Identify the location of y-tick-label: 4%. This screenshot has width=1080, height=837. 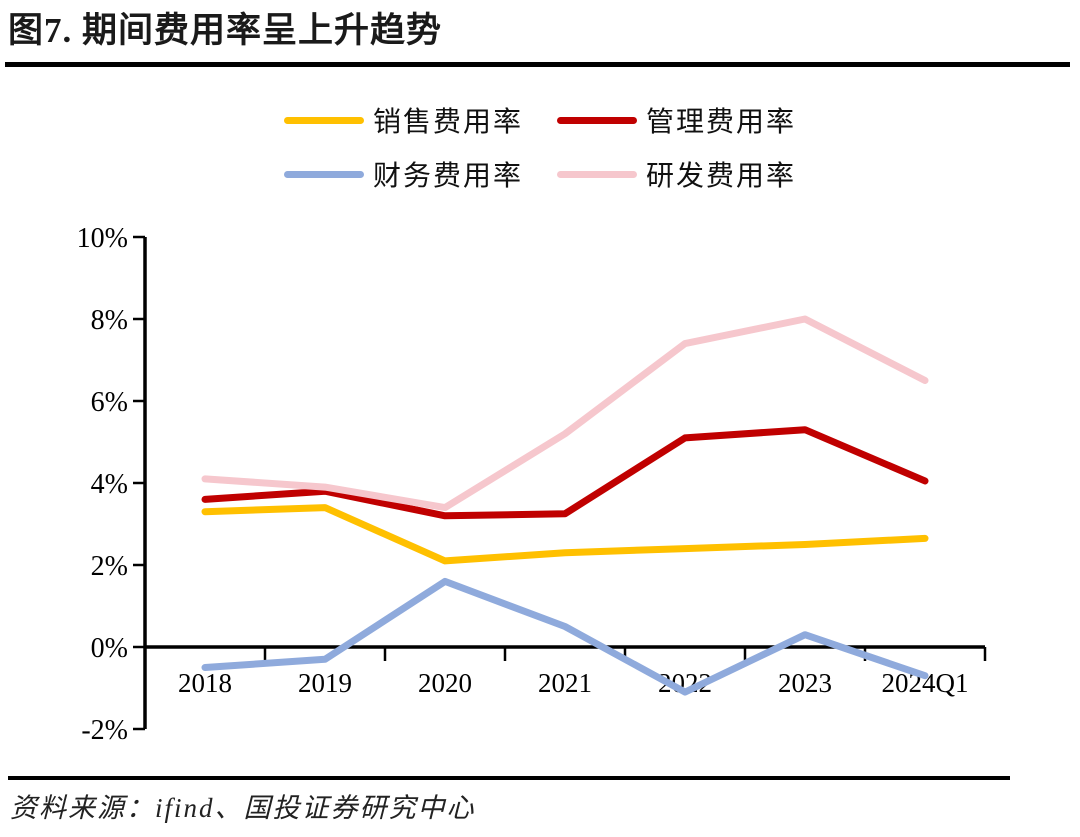
(109, 484).